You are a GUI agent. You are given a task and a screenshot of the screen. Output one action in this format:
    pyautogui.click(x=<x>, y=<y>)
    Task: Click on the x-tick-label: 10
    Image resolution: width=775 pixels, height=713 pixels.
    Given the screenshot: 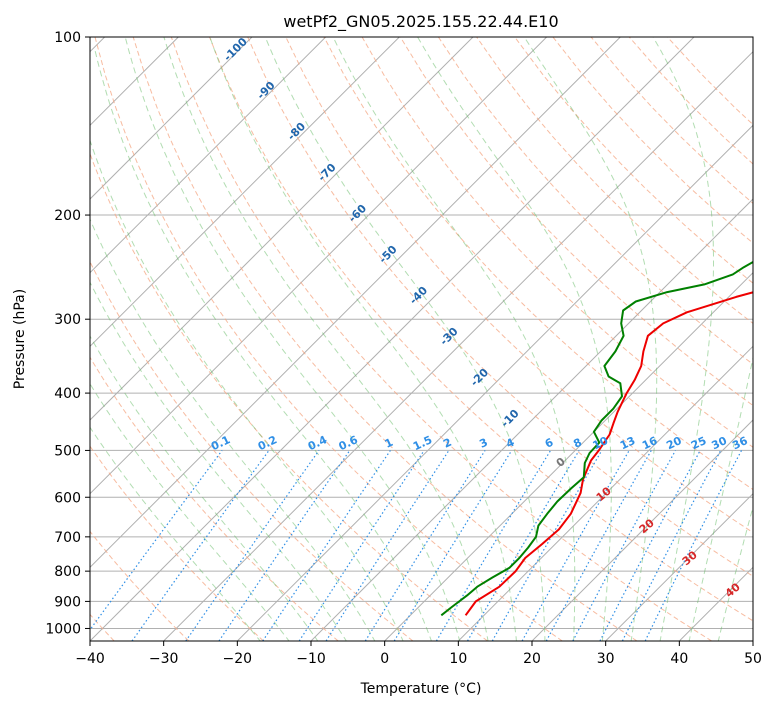 What is the action you would take?
    pyautogui.click(x=458, y=659)
    